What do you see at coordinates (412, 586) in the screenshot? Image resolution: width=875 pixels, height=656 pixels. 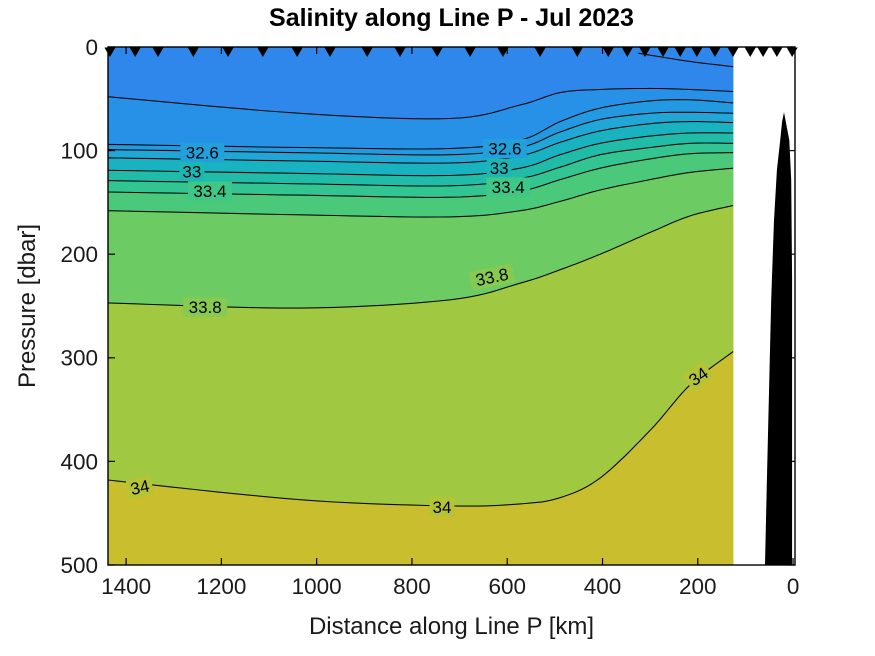 I see `x-tick-label: 800` at bounding box center [412, 586].